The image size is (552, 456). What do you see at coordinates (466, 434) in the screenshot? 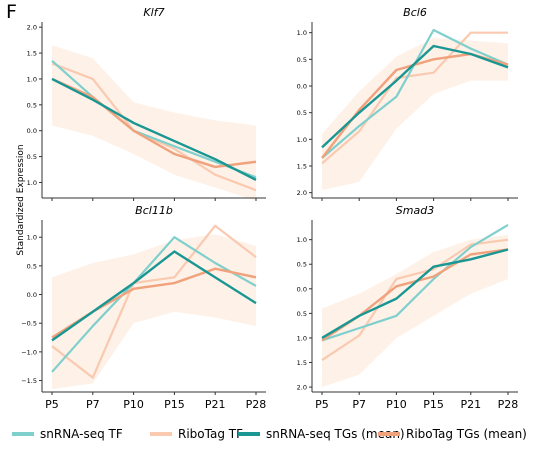
I see `legend-label-ribo-tg: RiboTag TGs (mean)` at bounding box center [466, 434].